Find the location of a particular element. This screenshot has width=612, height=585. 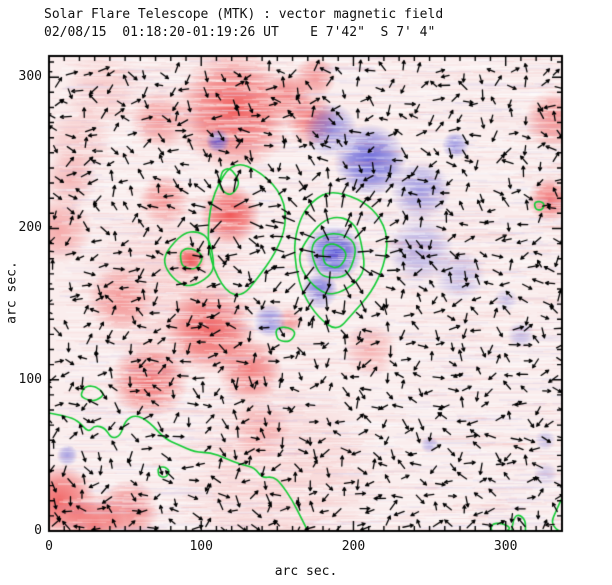

x-tick-label: 100 is located at coordinates (201, 546).